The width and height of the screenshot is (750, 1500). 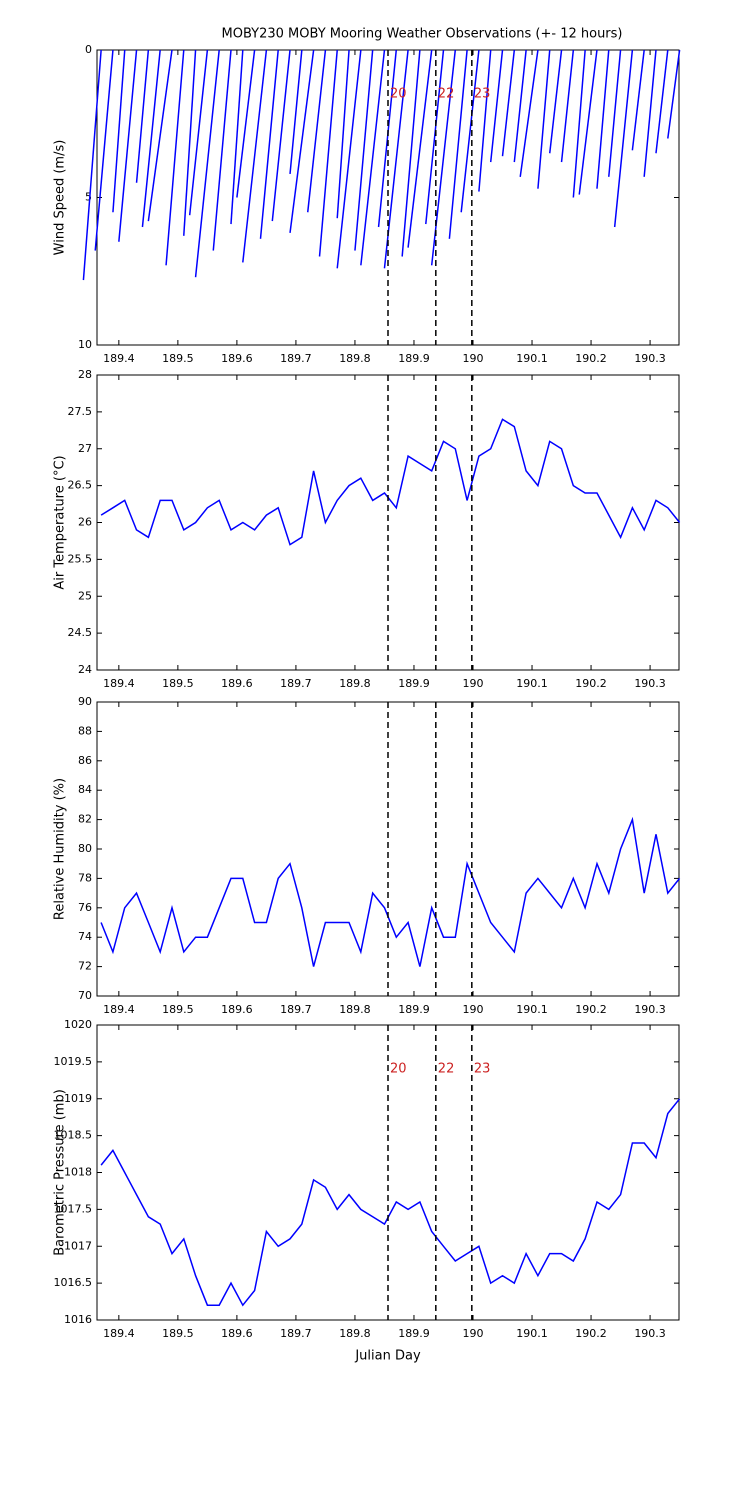 What do you see at coordinates (390, 891) in the screenshot?
I see `data-line` at bounding box center [390, 891].